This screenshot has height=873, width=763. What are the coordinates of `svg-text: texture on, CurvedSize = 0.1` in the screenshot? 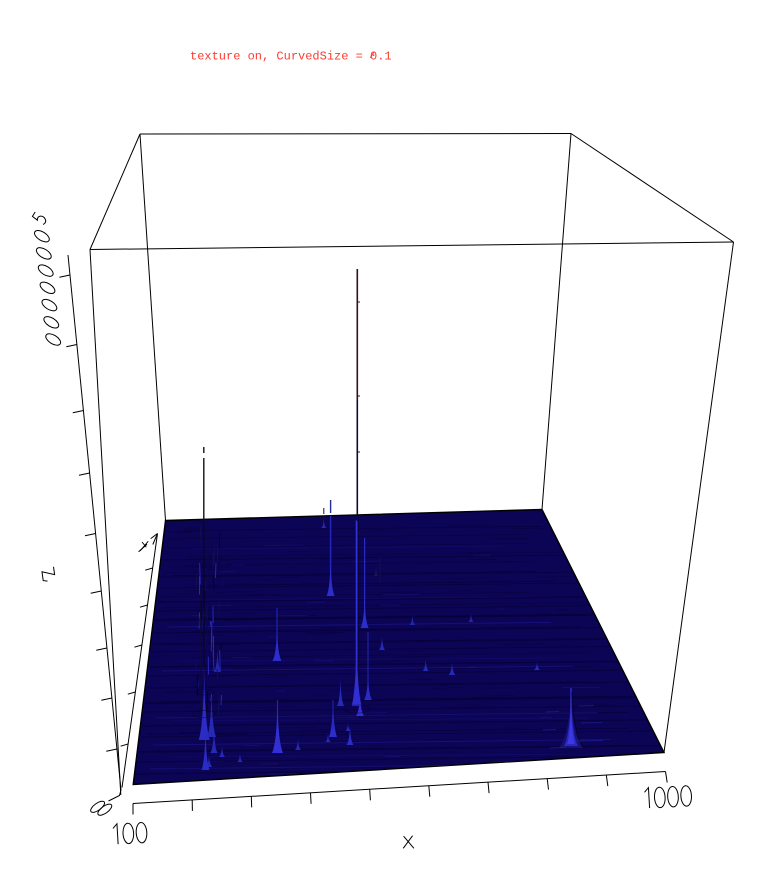 It's located at (291, 57).